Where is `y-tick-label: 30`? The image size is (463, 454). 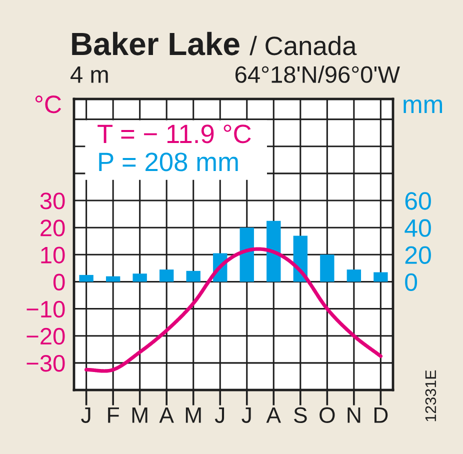 y-tick-label: 30 is located at coordinates (52, 201).